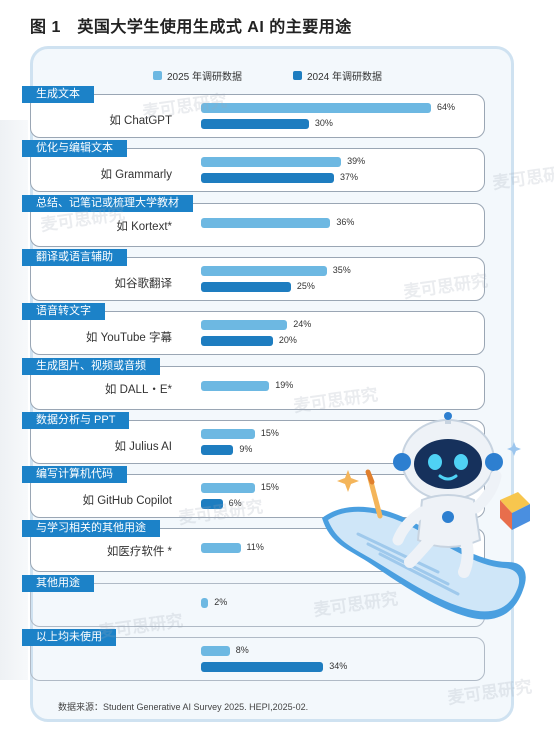 This screenshot has width=554, height=749. What do you see at coordinates (107, 203) in the screenshot?
I see `category-label: 总结、记笔记或梳理大学教材` at bounding box center [107, 203].